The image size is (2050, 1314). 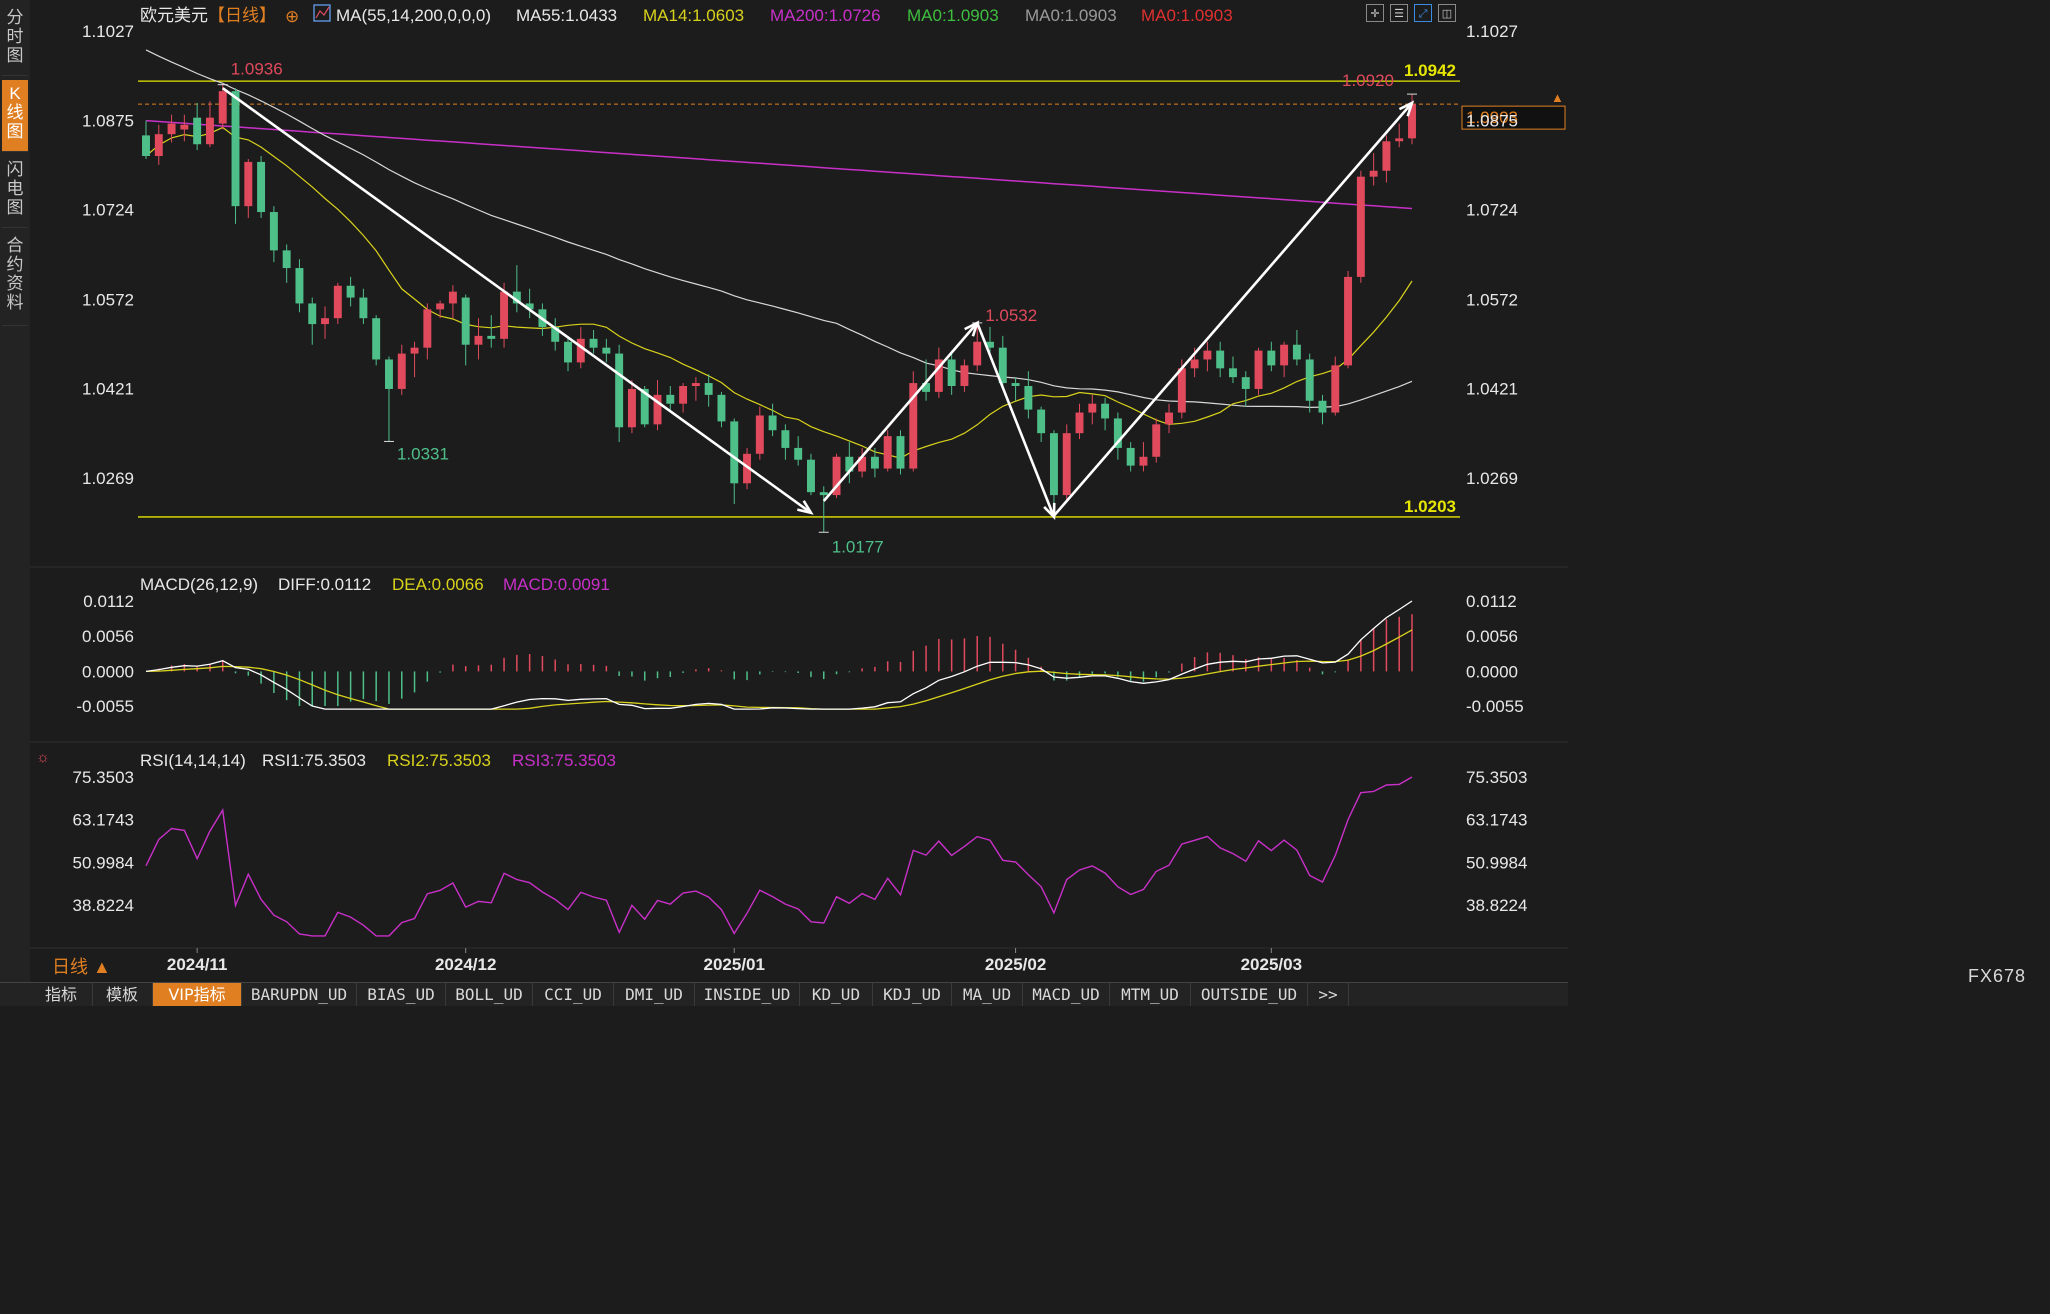 What do you see at coordinates (61, 994) in the screenshot?
I see `tab-indicators: 指标` at bounding box center [61, 994].